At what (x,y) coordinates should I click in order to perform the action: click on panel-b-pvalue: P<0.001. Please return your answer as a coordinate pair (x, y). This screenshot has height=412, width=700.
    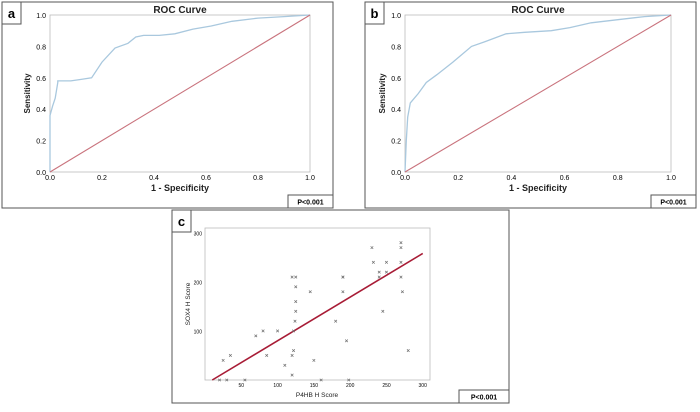
    Looking at the image, I should click on (673, 203).